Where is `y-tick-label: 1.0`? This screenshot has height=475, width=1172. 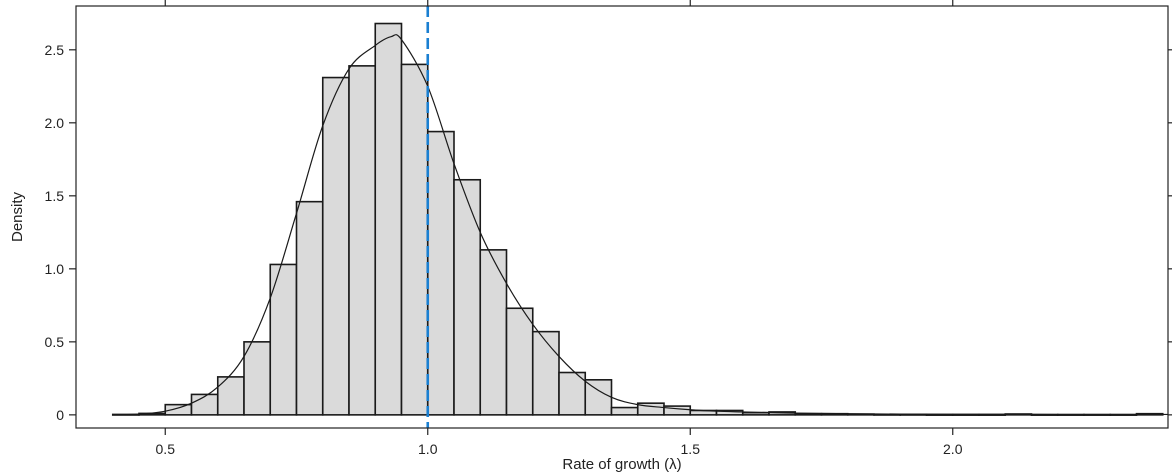 y-tick-label: 1.0 is located at coordinates (55, 269).